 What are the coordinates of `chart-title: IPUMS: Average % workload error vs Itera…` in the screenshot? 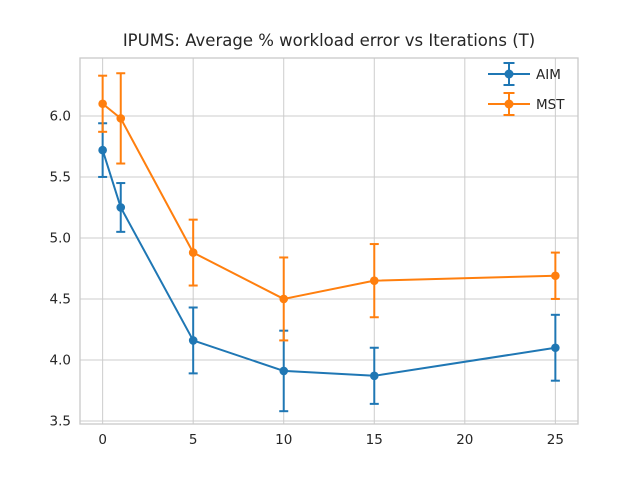 It's located at (329, 40).